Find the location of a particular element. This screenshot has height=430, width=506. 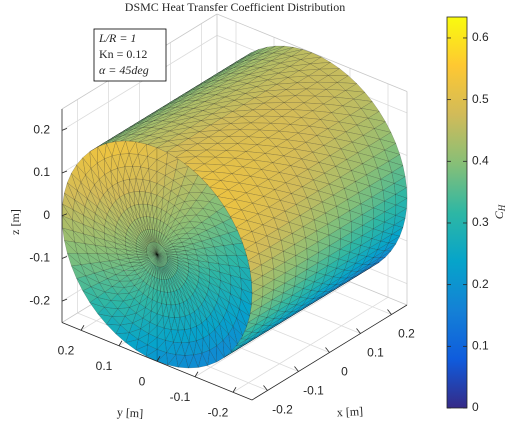

z-tick-label: -0.2 is located at coordinates (39, 300).